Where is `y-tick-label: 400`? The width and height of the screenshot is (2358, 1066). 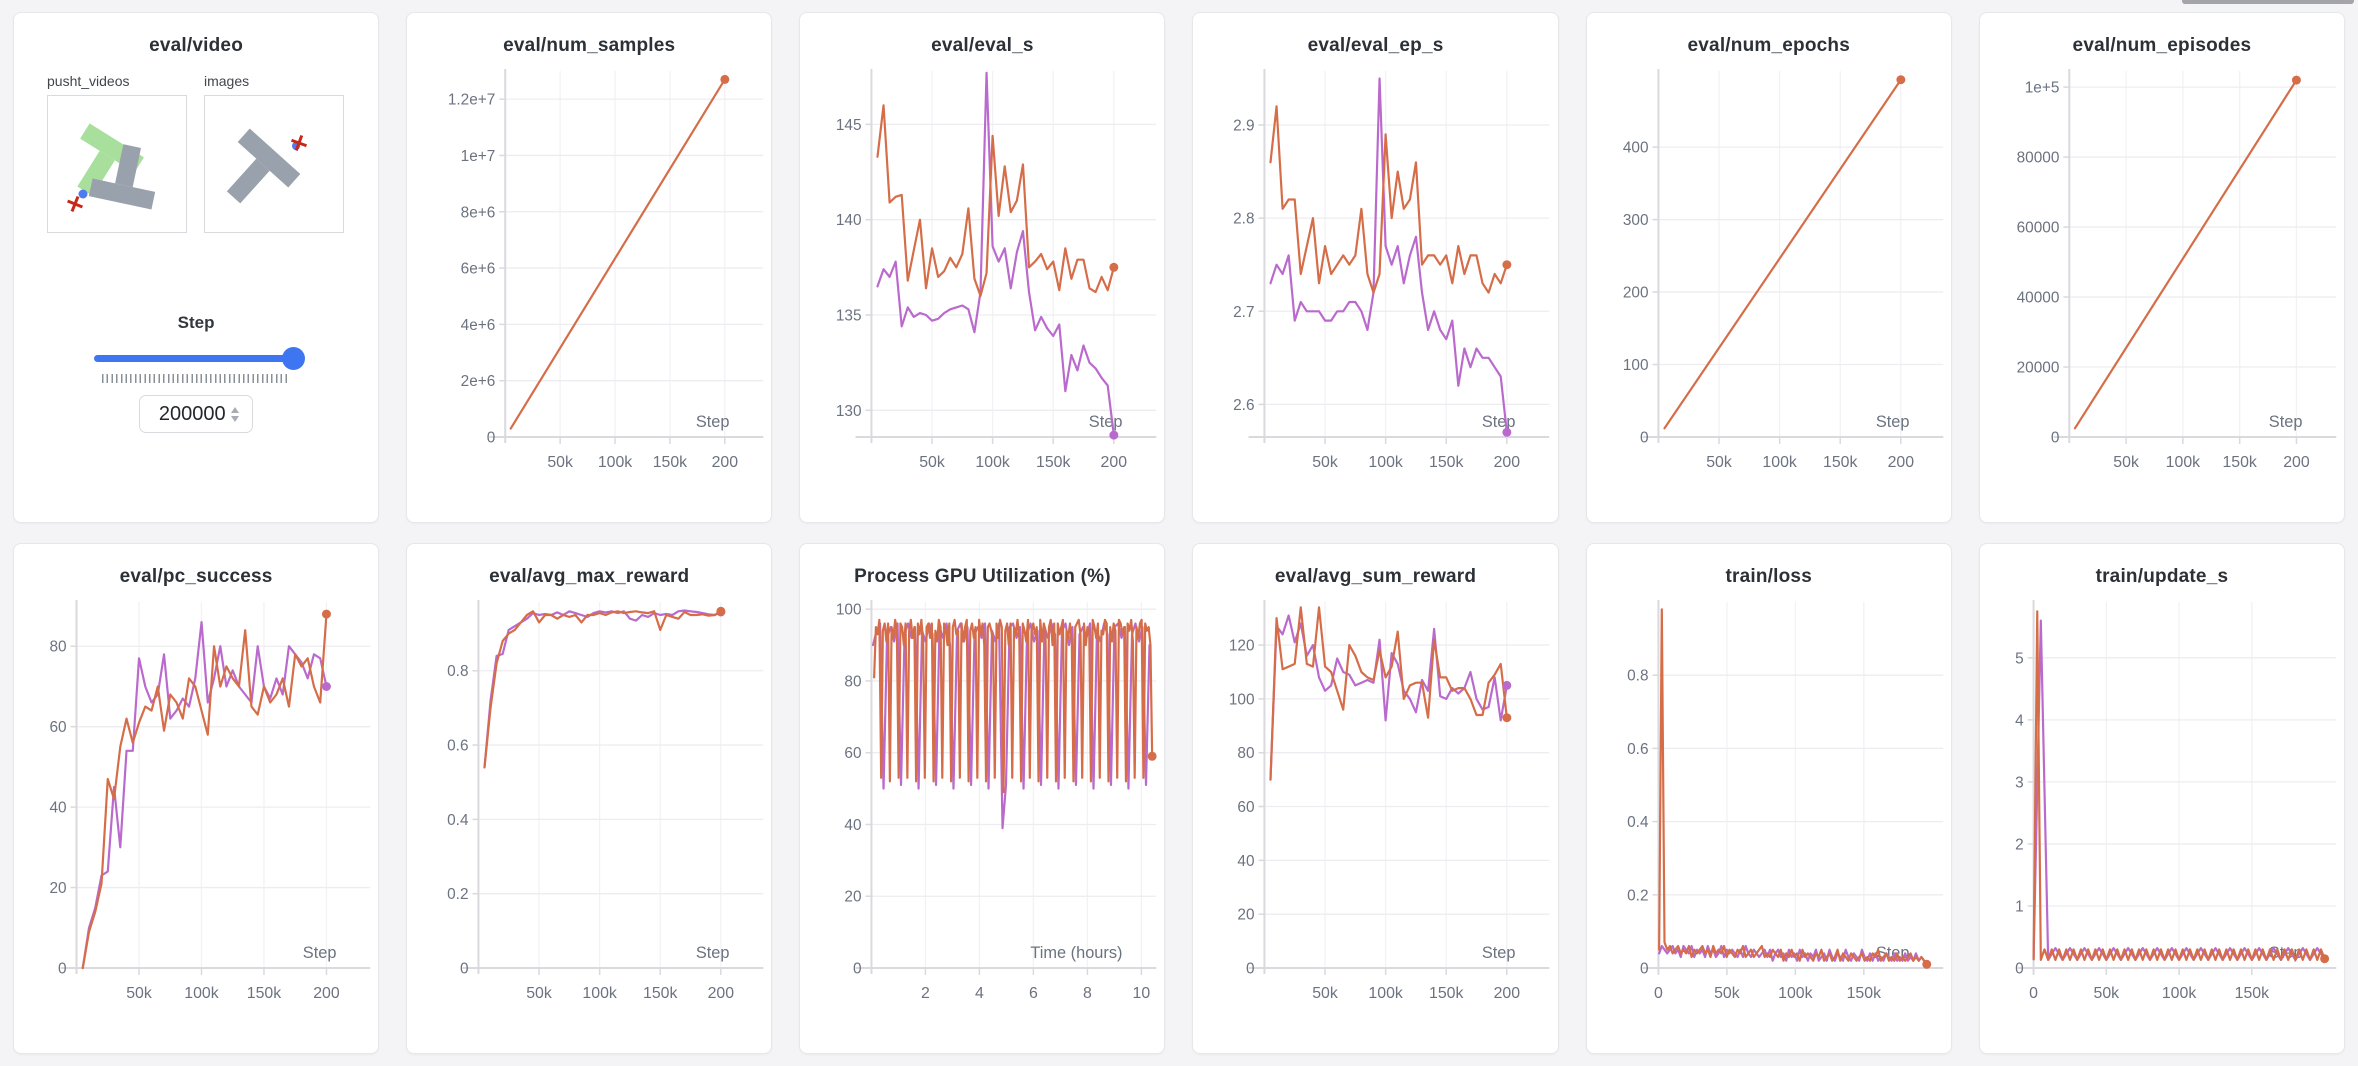 y-tick-label: 400 is located at coordinates (1636, 148).